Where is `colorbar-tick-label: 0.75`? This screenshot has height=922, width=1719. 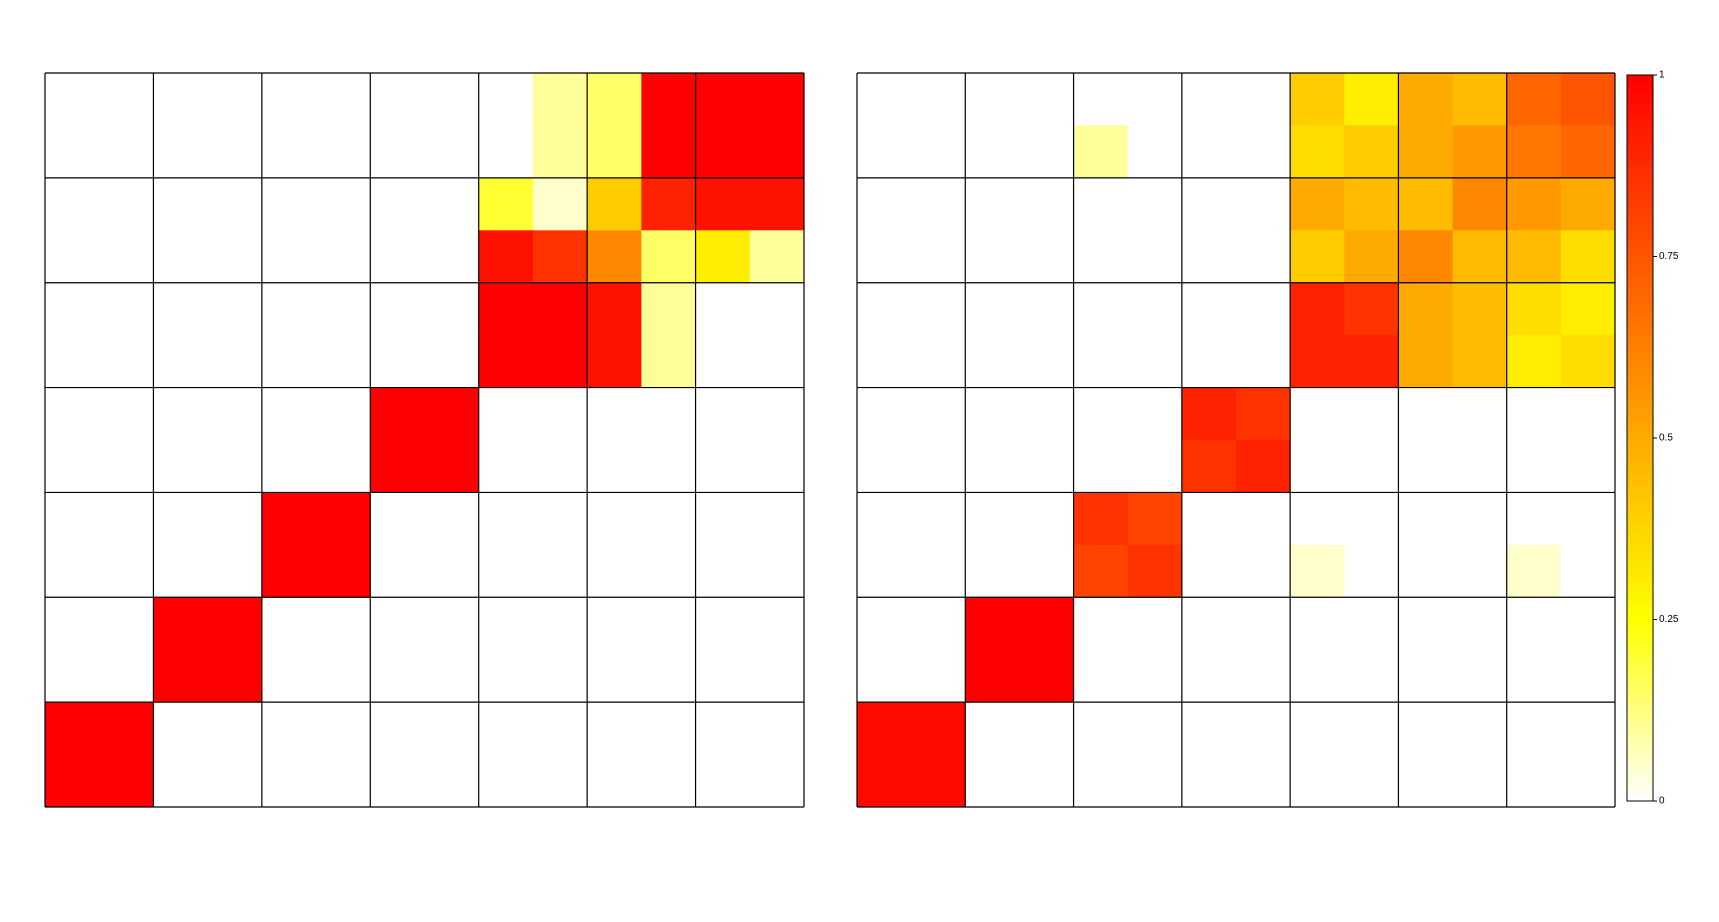 colorbar-tick-label: 0.75 is located at coordinates (1669, 256).